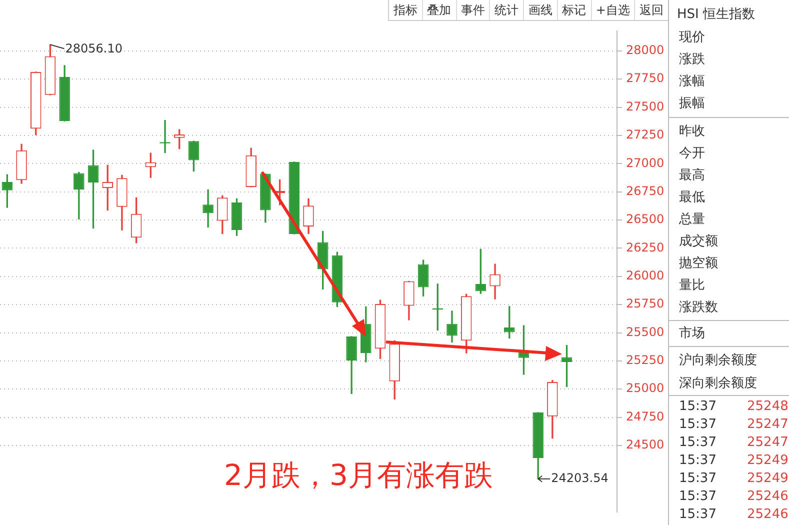  I want to click on text: 返回, so click(652, 10).